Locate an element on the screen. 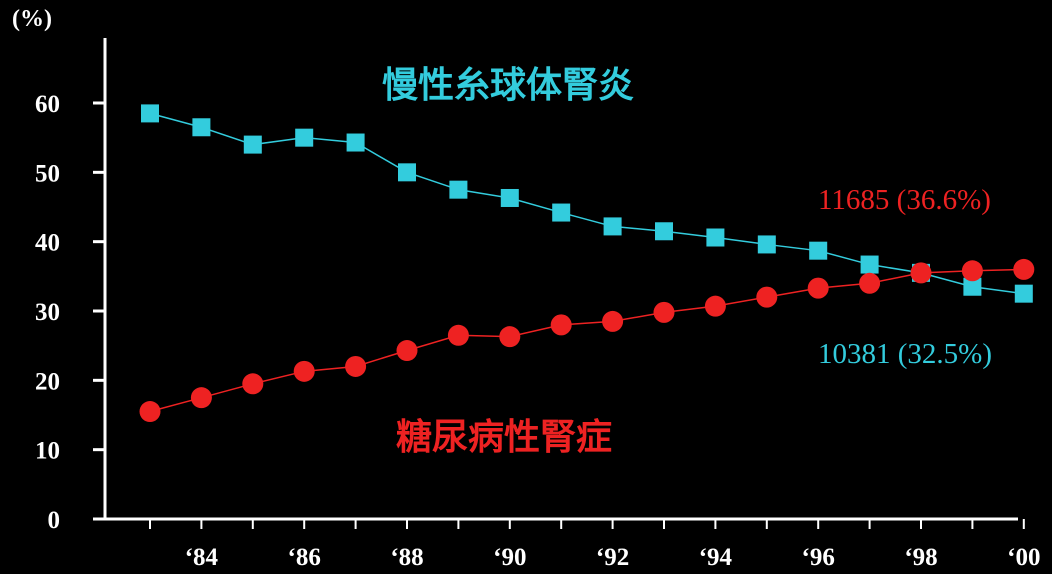 The height and width of the screenshot is (574, 1052). x-tick-label: ‘88 is located at coordinates (406, 557).